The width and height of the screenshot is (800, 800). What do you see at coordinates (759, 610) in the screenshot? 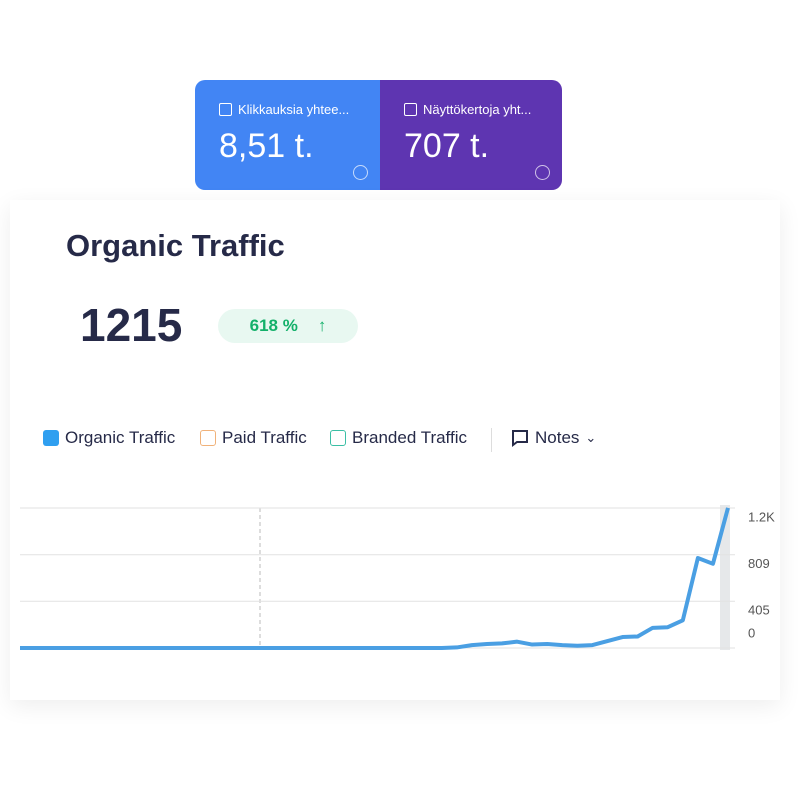
I see `y-tick-label: 405` at bounding box center [759, 610].